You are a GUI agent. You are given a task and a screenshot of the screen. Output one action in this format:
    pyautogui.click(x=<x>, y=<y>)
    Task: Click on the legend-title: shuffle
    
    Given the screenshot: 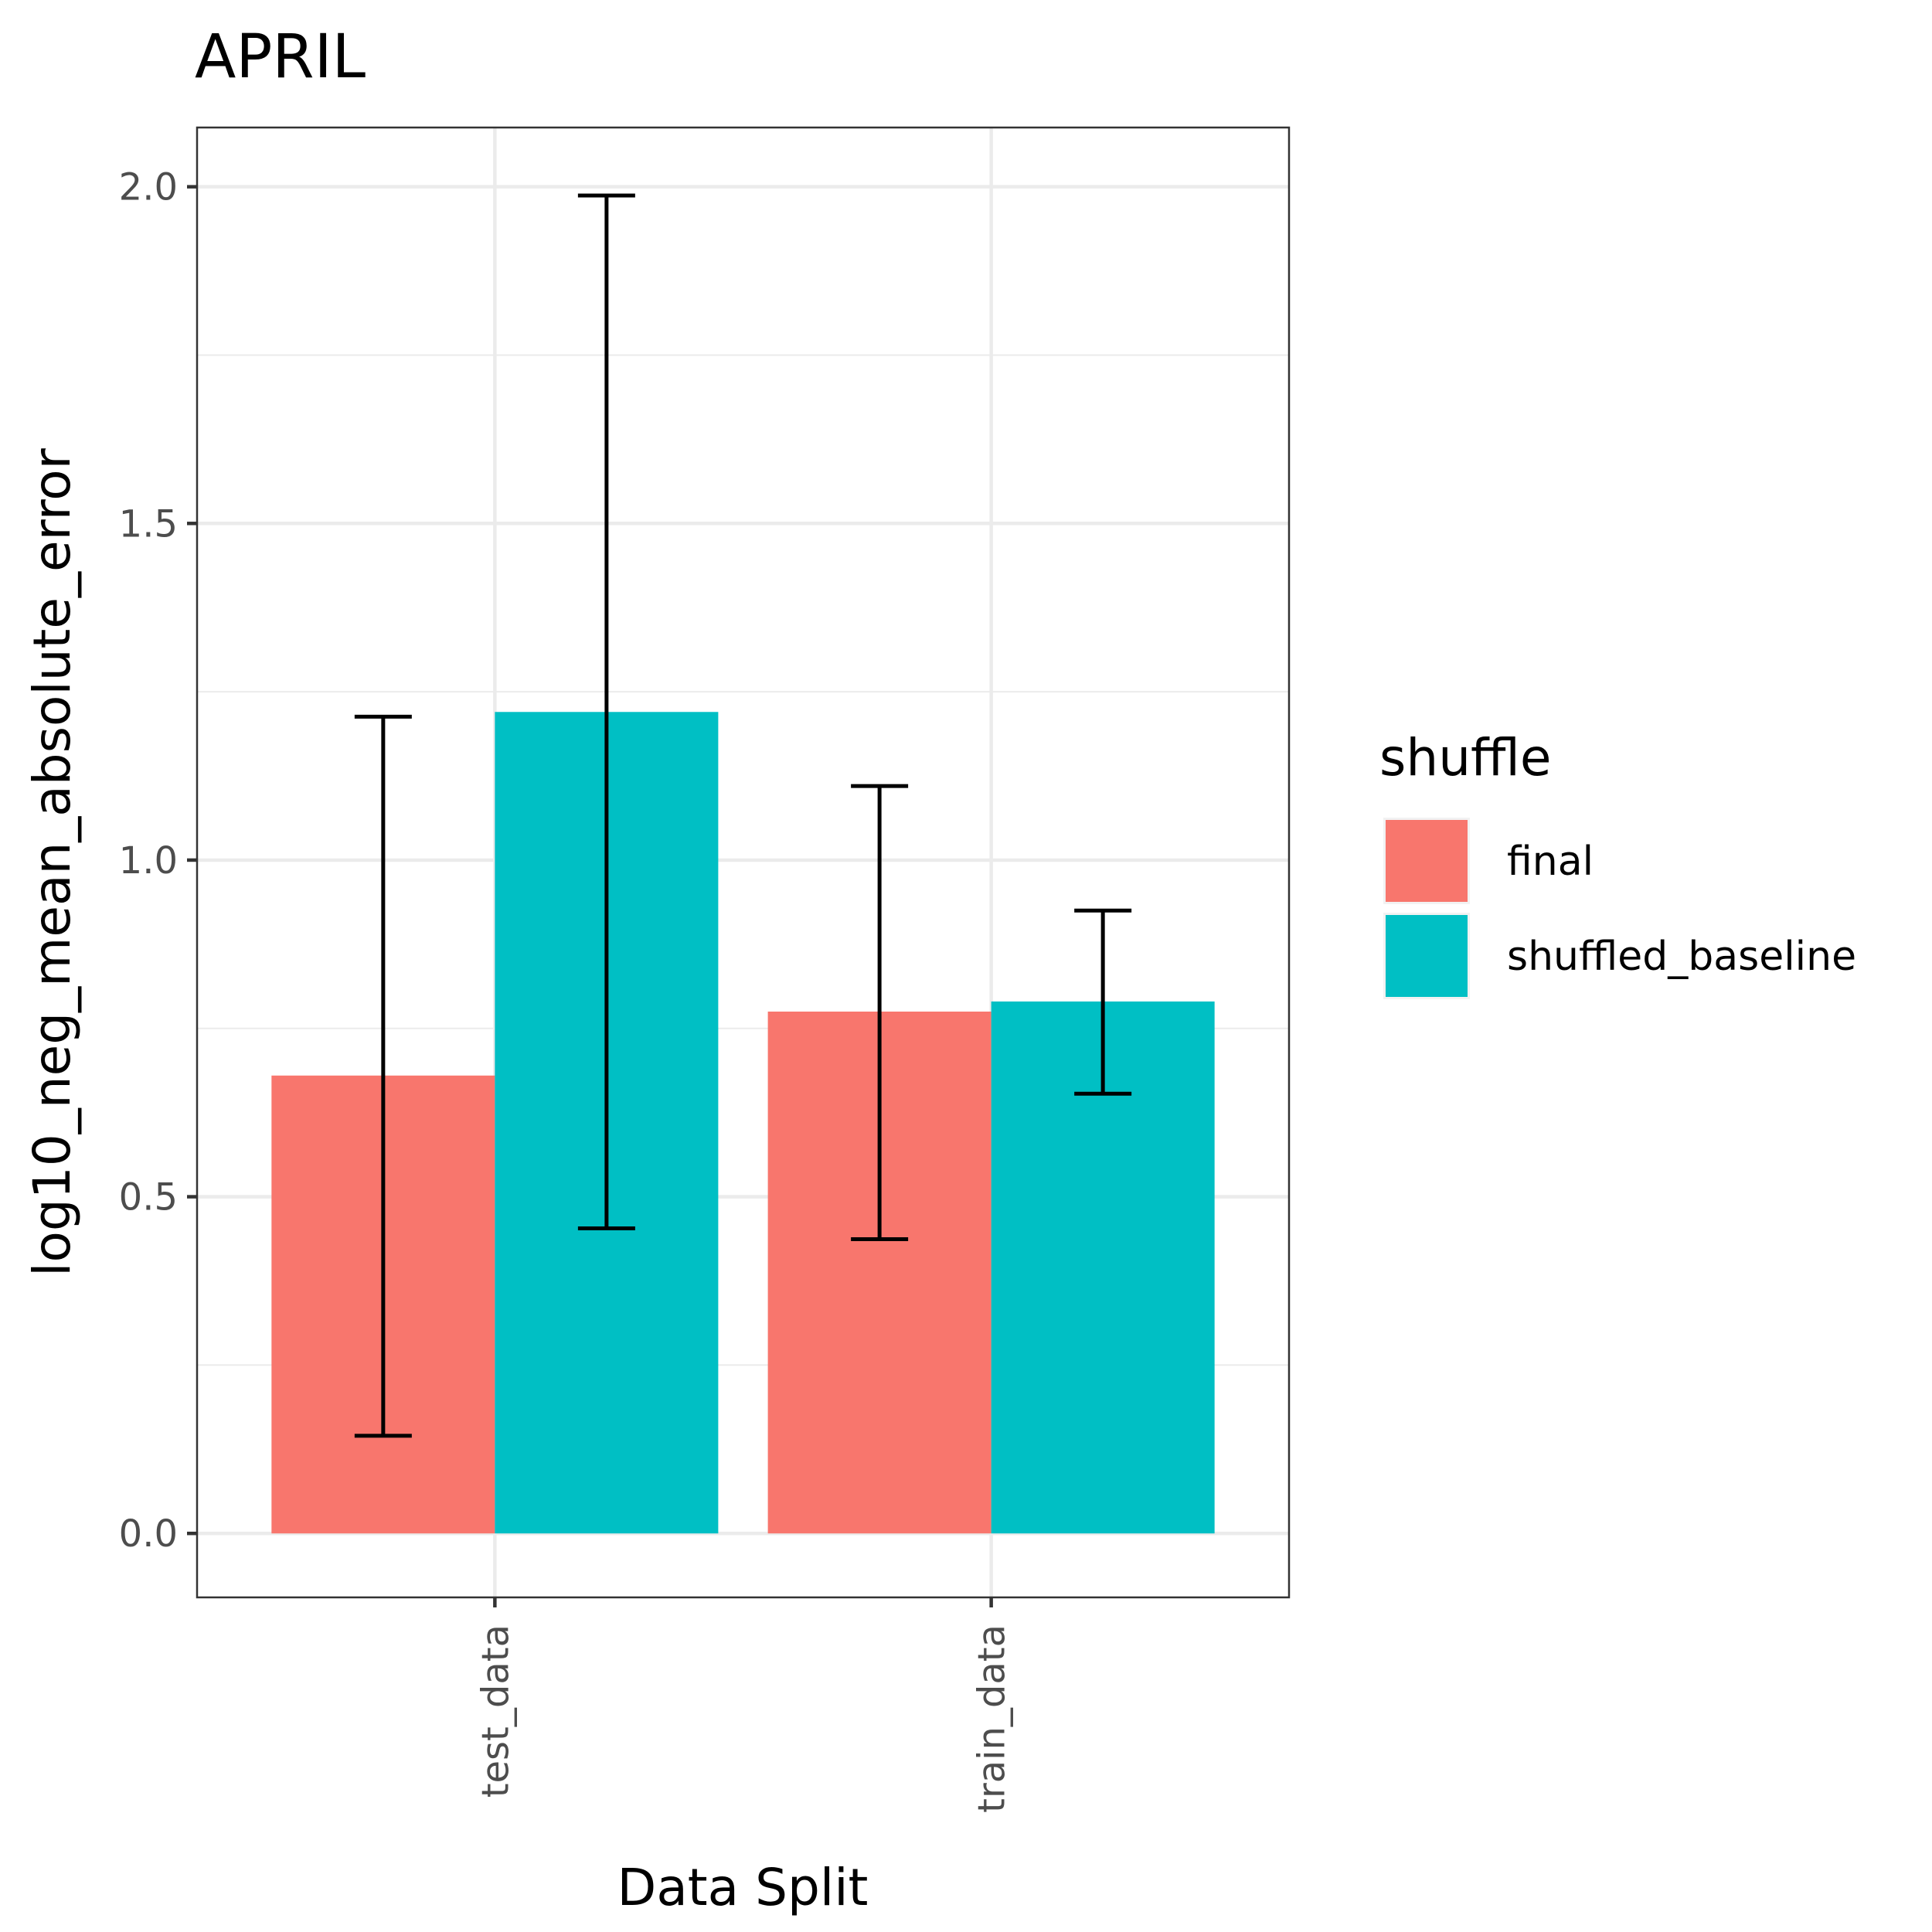 What is the action you would take?
    pyautogui.click(x=1465, y=758)
    